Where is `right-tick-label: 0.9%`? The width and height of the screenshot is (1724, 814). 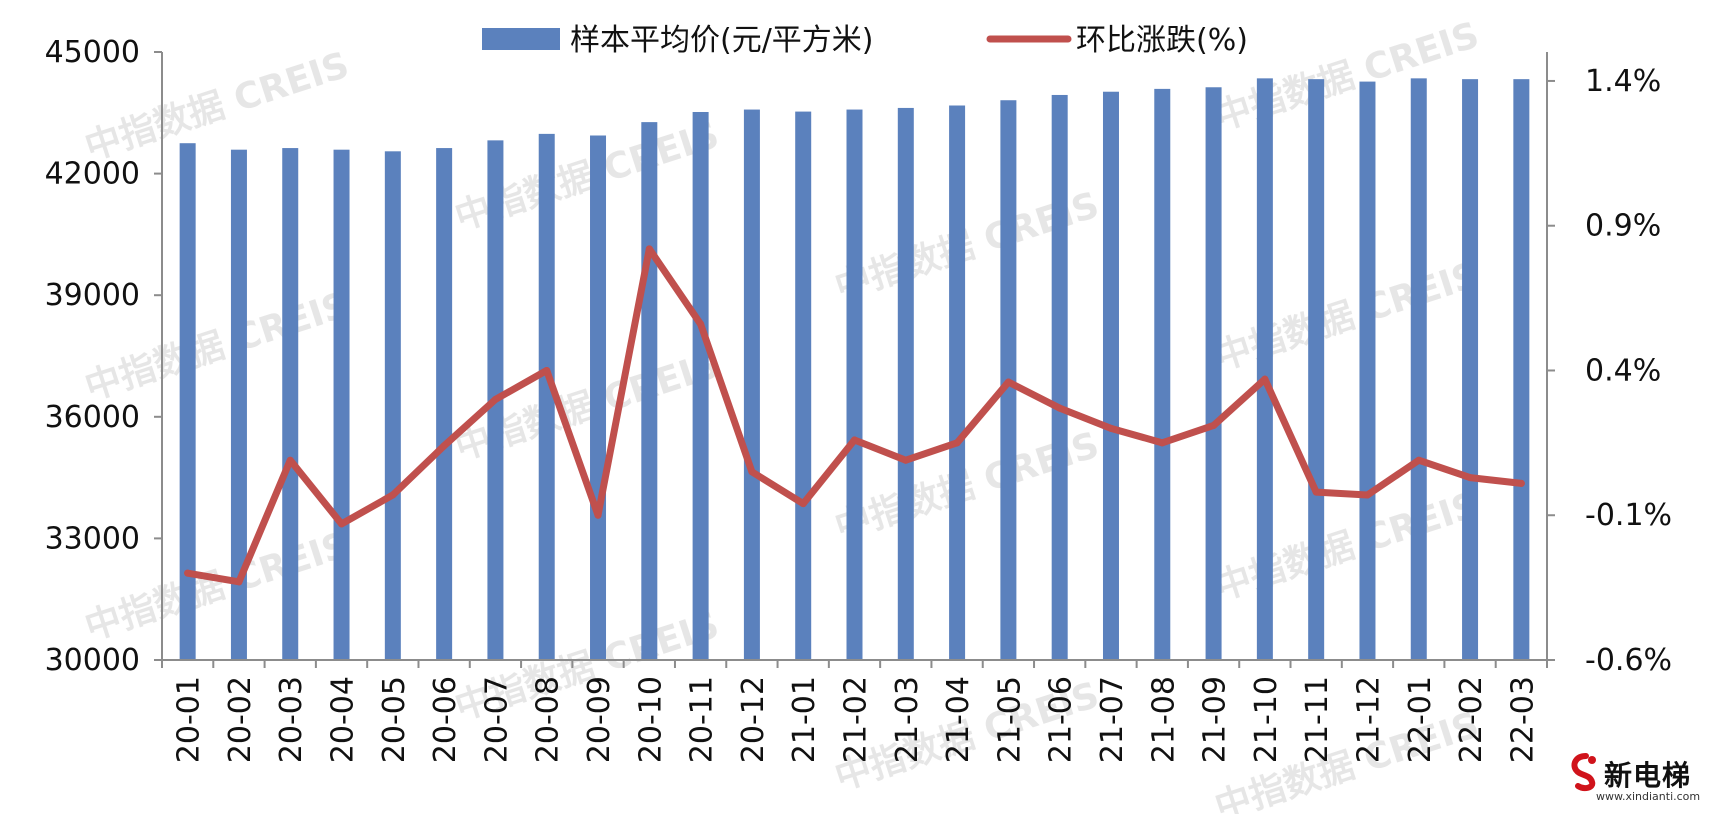 right-tick-label: 0.9% is located at coordinates (1623, 226).